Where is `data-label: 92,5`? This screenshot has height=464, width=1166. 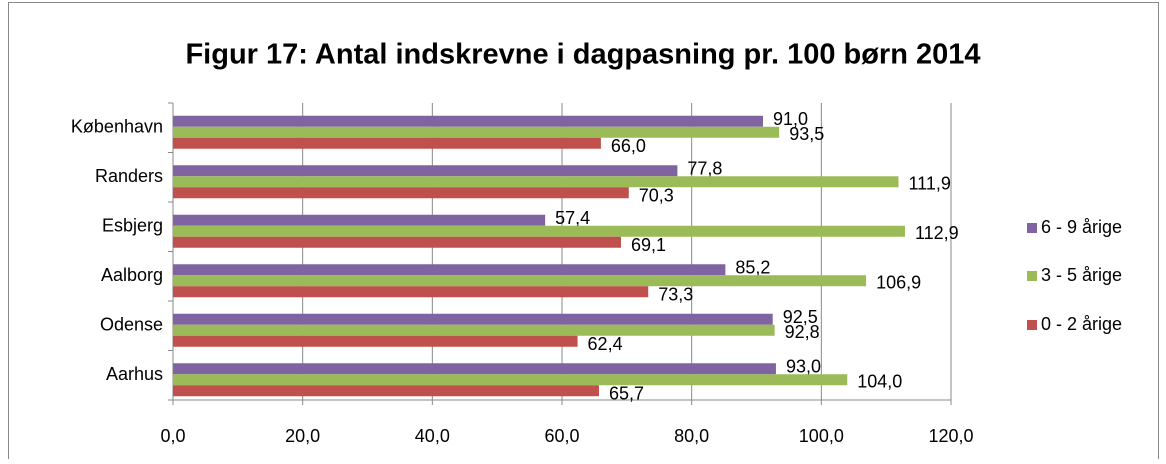 data-label: 92,5 is located at coordinates (800, 317).